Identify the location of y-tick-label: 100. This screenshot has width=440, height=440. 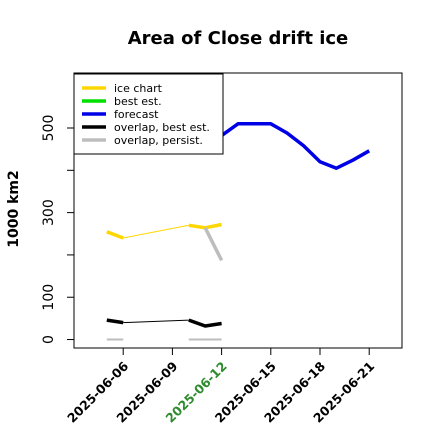
(49, 297).